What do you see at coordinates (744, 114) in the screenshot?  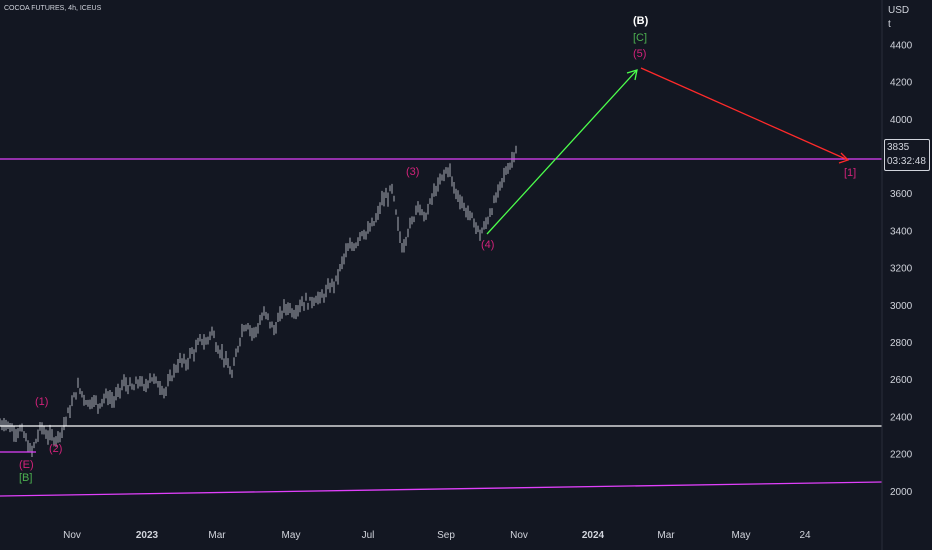 I see `projection-arrow-down` at bounding box center [744, 114].